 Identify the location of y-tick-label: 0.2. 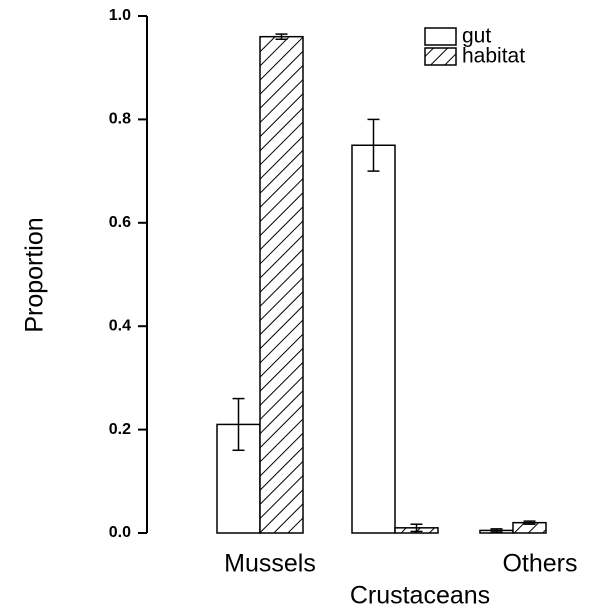
(120, 429).